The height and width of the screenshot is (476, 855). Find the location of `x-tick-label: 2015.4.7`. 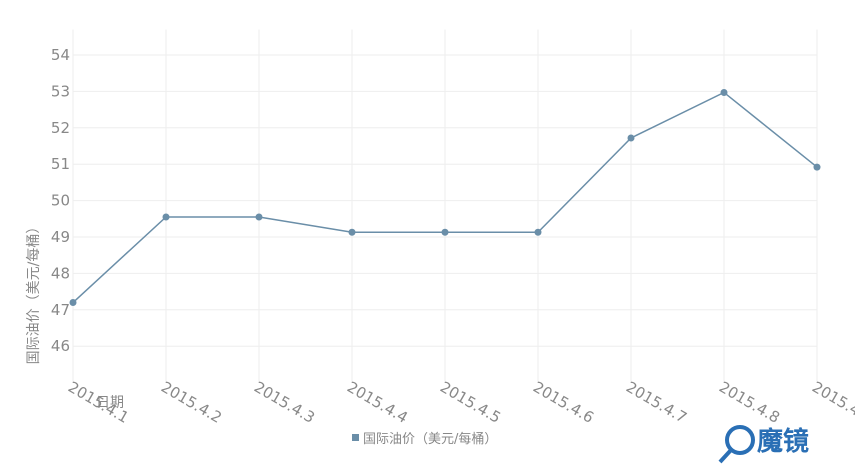

x-tick-label: 2015.4.7 is located at coordinates (656, 402).